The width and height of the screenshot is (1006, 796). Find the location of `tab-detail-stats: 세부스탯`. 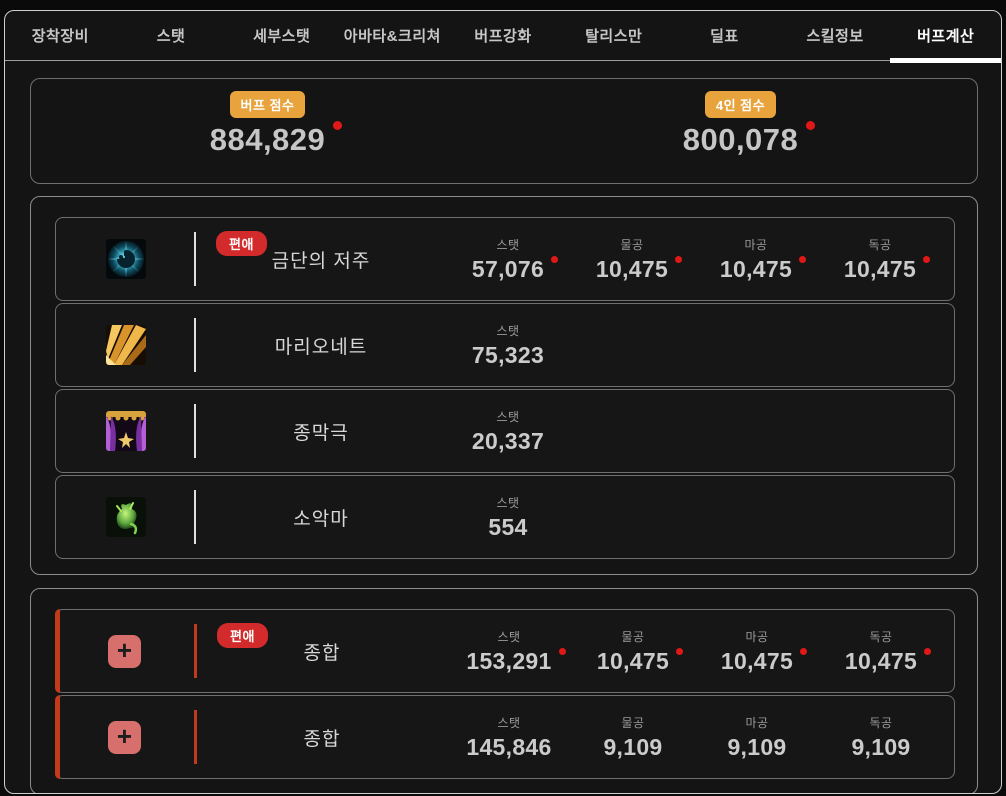

tab-detail-stats: 세부스탯 is located at coordinates (282, 36).